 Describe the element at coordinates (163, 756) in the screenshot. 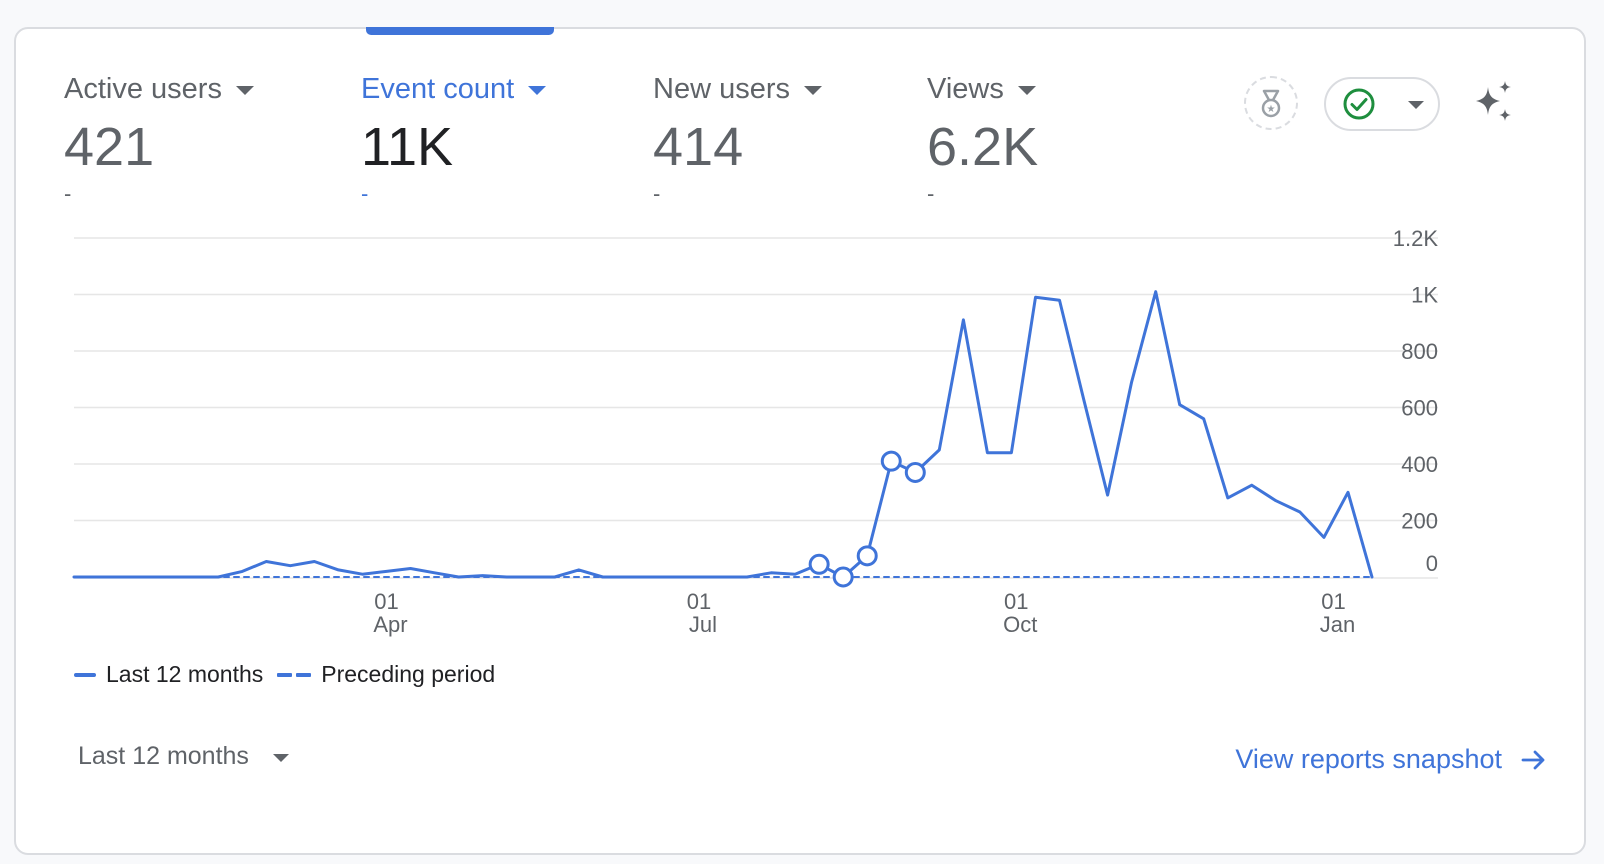

I see `date-range-label: Last 12 months` at that location.